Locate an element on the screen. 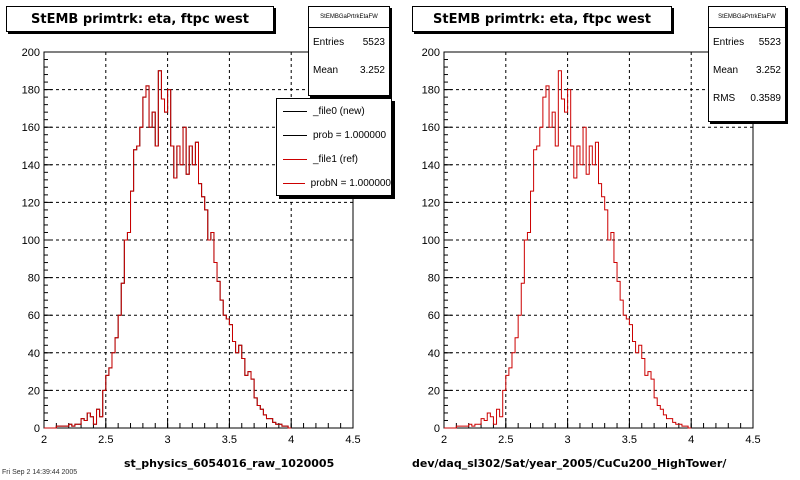  stats-name-left: StEMBGaPrtrkEtaFW is located at coordinates (349, 17).